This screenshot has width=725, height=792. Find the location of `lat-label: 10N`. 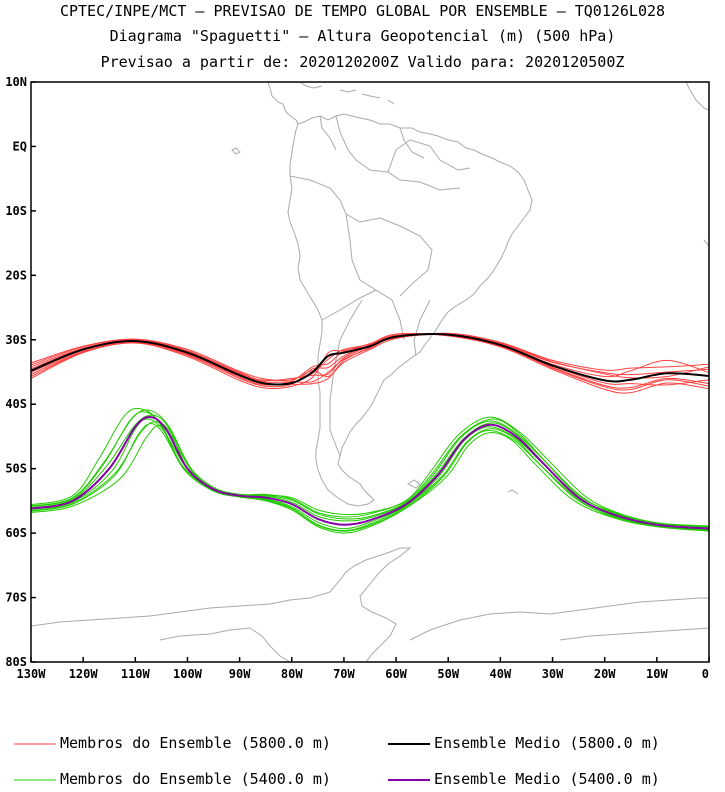

lat-label: 10N is located at coordinates (16, 82).